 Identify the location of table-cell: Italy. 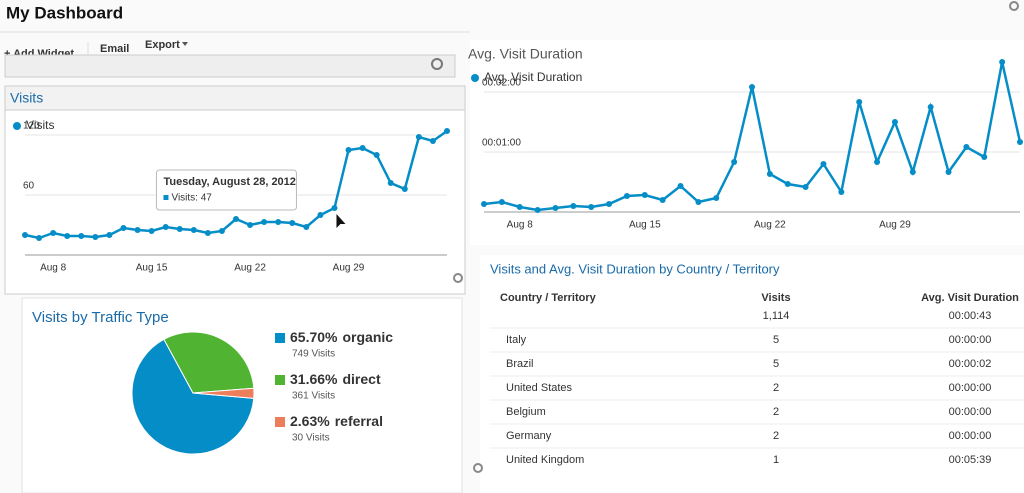
(516, 340).